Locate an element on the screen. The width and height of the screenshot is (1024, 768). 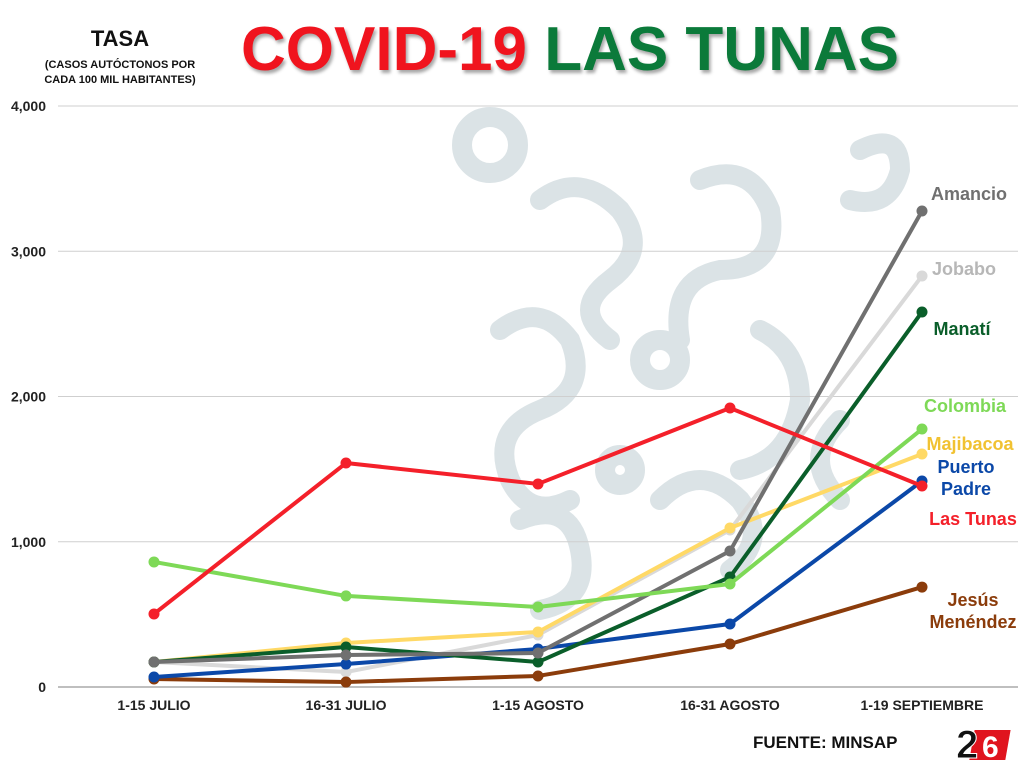
y-axis-title-main: TASA is located at coordinates (120, 38).